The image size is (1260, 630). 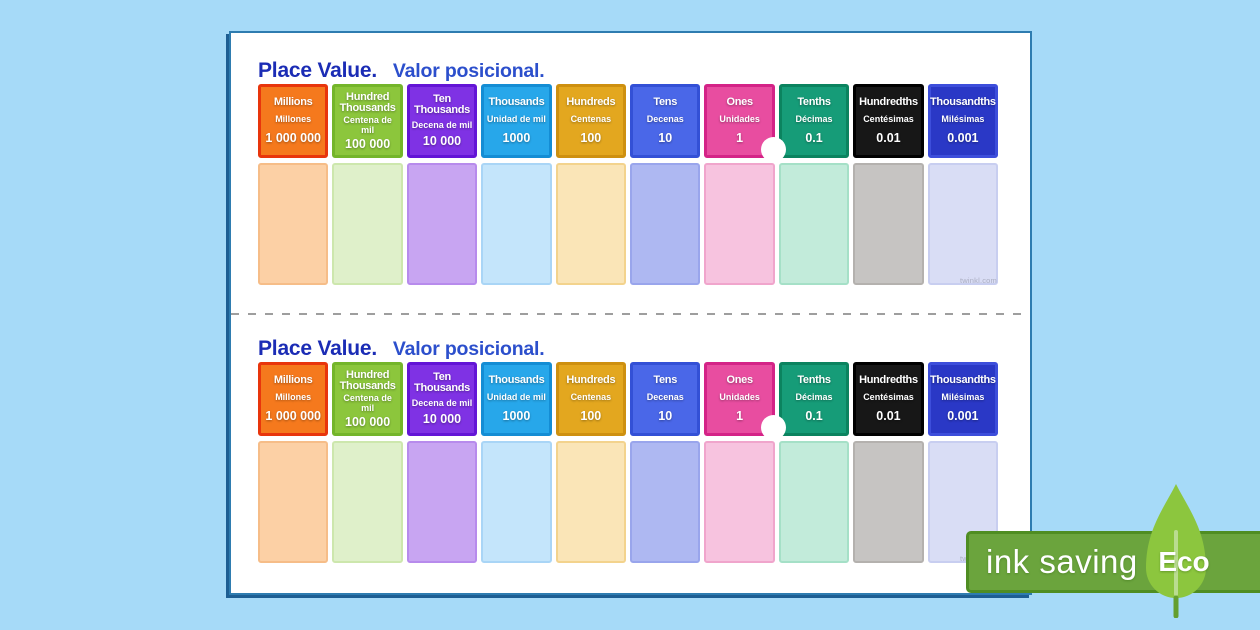 I want to click on eco-label: Eco, so click(x=1184, y=561).